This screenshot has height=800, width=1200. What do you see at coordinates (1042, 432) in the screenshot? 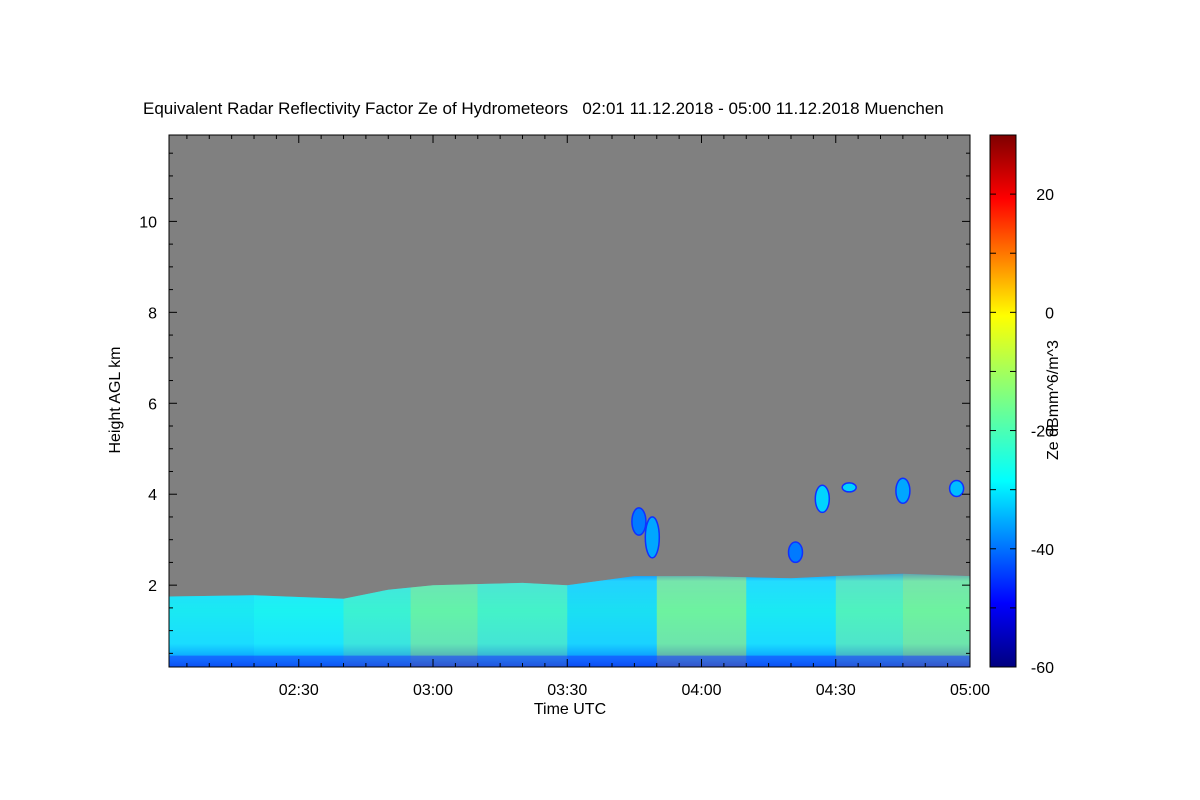
I see `colorbar-tick-label: -20` at bounding box center [1042, 432].